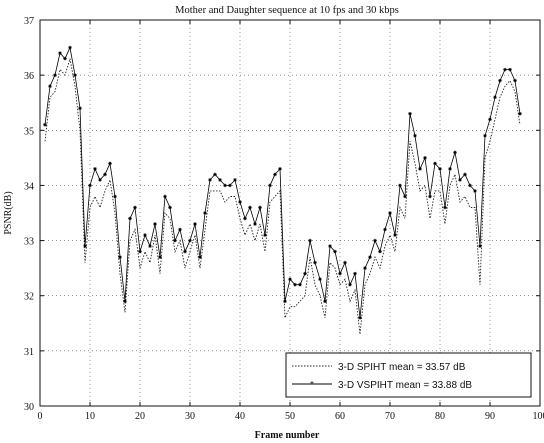 The height and width of the screenshot is (443, 544). I want to click on y-tick-label: 36, so click(29, 76).